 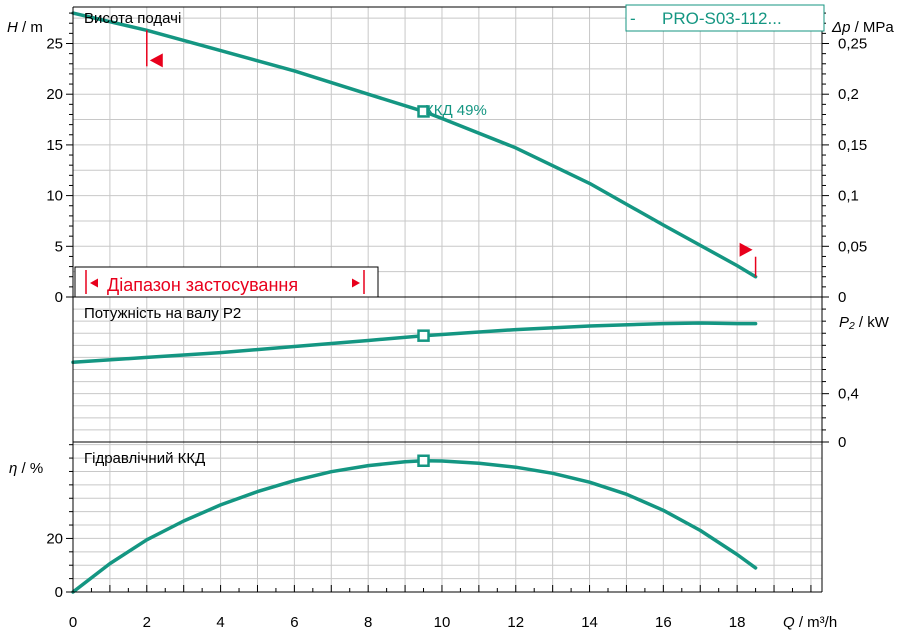 I want to click on head-axis-label: H / m, so click(x=25, y=27).